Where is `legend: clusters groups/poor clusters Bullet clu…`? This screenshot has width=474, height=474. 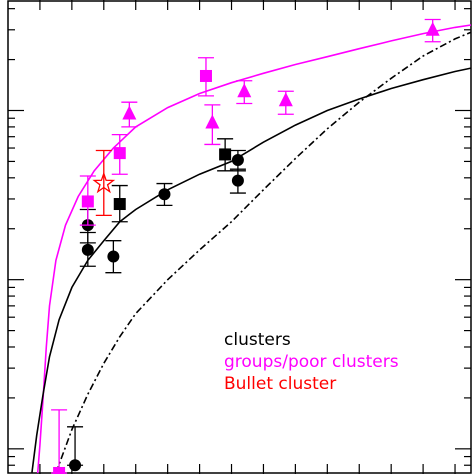 legend: clusters groups/poor clusters Bullet clu… is located at coordinates (311, 362).